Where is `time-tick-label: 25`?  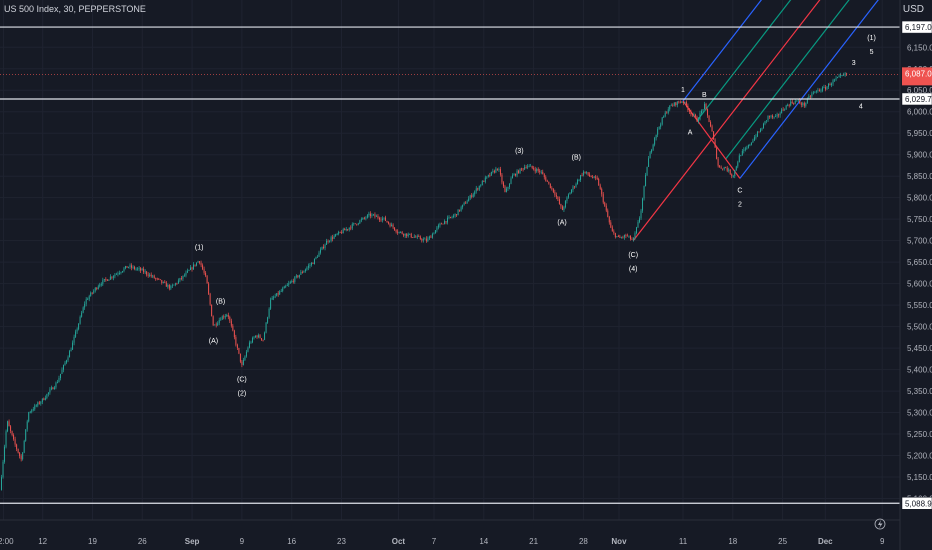 time-tick-label: 25 is located at coordinates (782, 541).